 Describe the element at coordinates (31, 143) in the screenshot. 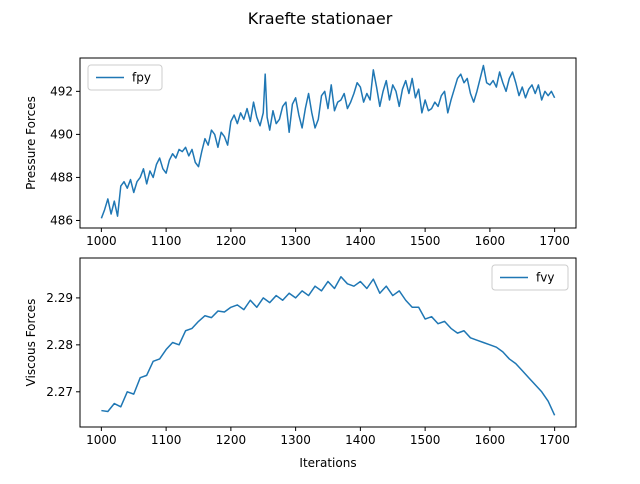

I see `pressure-y-axis-label: Pressure Forces` at that location.